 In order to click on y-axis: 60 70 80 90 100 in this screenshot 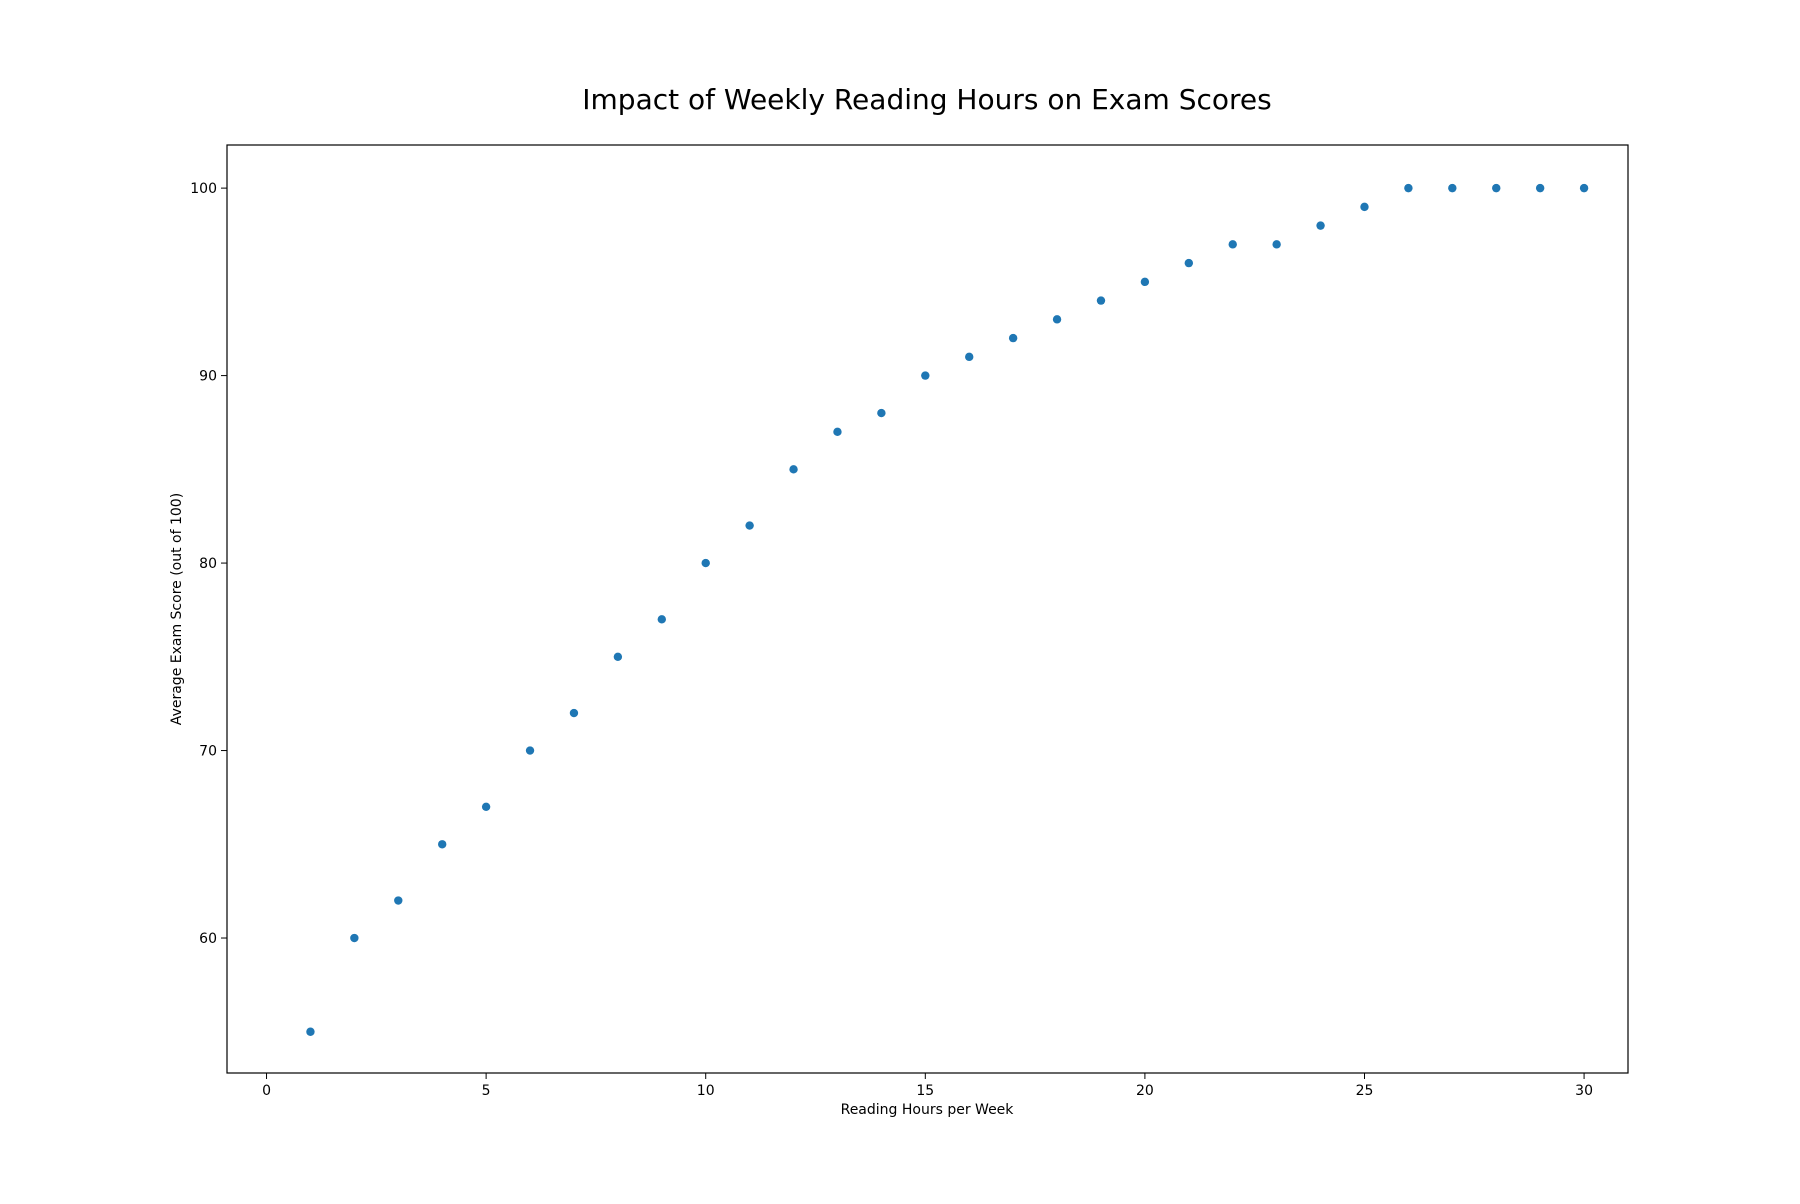, I will do `click(208, 564)`.